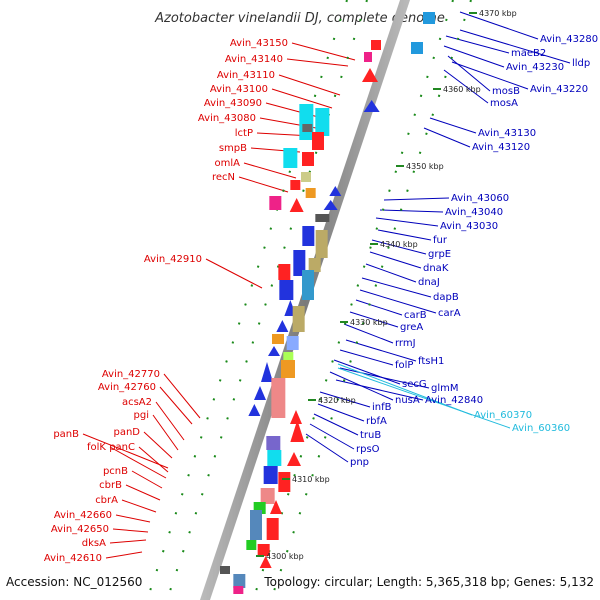  Describe the element at coordinates (173, 259) in the screenshot. I see `left-gene-label: Avin_42910` at that location.